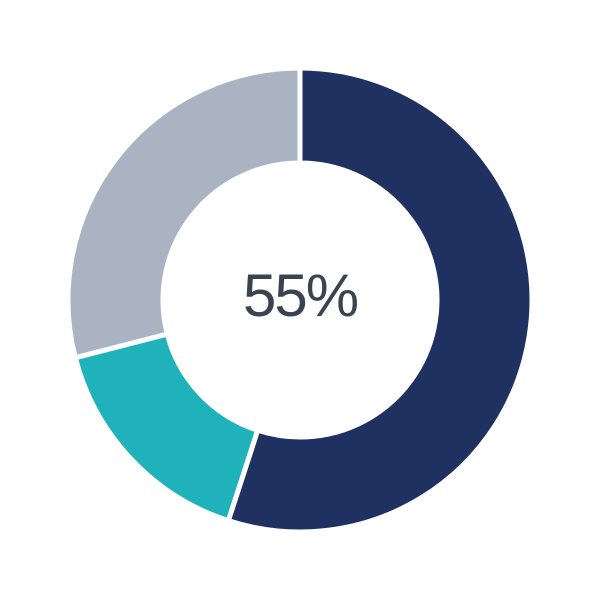  I want to click on donut-center-label: 55%, so click(300, 295).